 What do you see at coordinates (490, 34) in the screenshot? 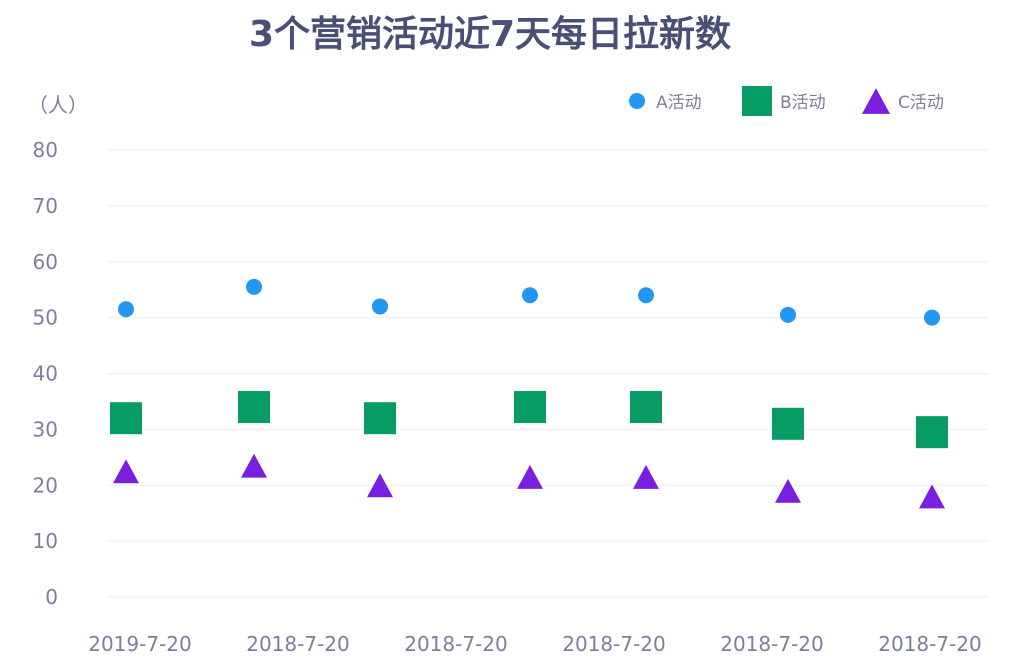
I see `chart-title: 3个营销活动近7天每日拉新数` at bounding box center [490, 34].